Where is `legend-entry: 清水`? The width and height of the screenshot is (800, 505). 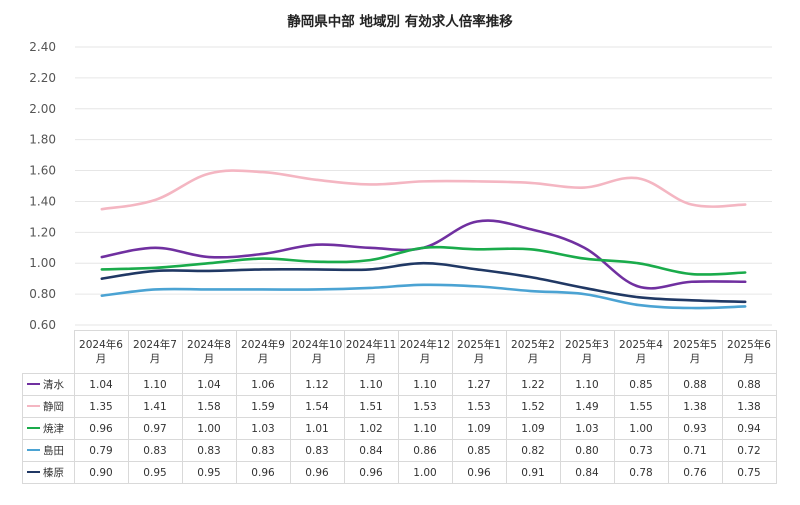
legend-entry: 清水 is located at coordinates (48, 384).